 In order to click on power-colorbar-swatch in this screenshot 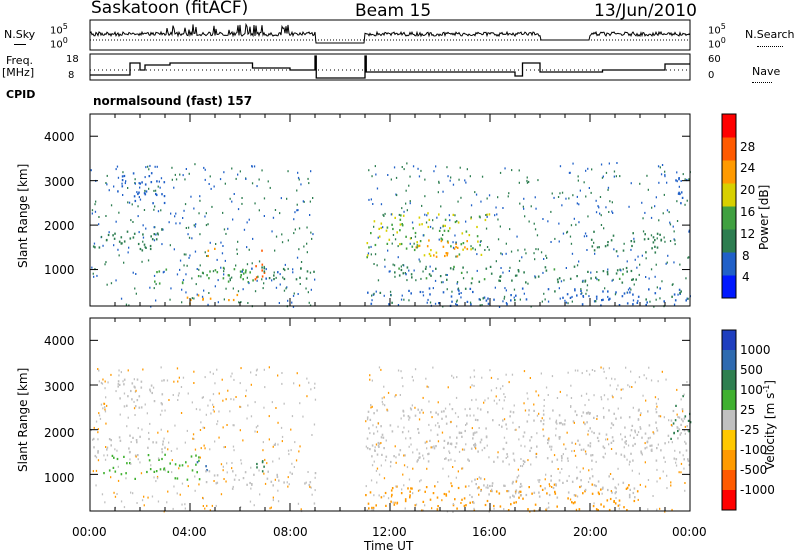, I will do `click(729, 126)`.